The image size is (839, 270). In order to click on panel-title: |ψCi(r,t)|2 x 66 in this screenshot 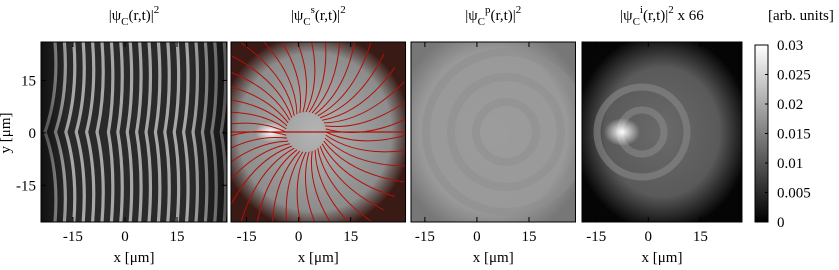, I will do `click(662, 16)`.